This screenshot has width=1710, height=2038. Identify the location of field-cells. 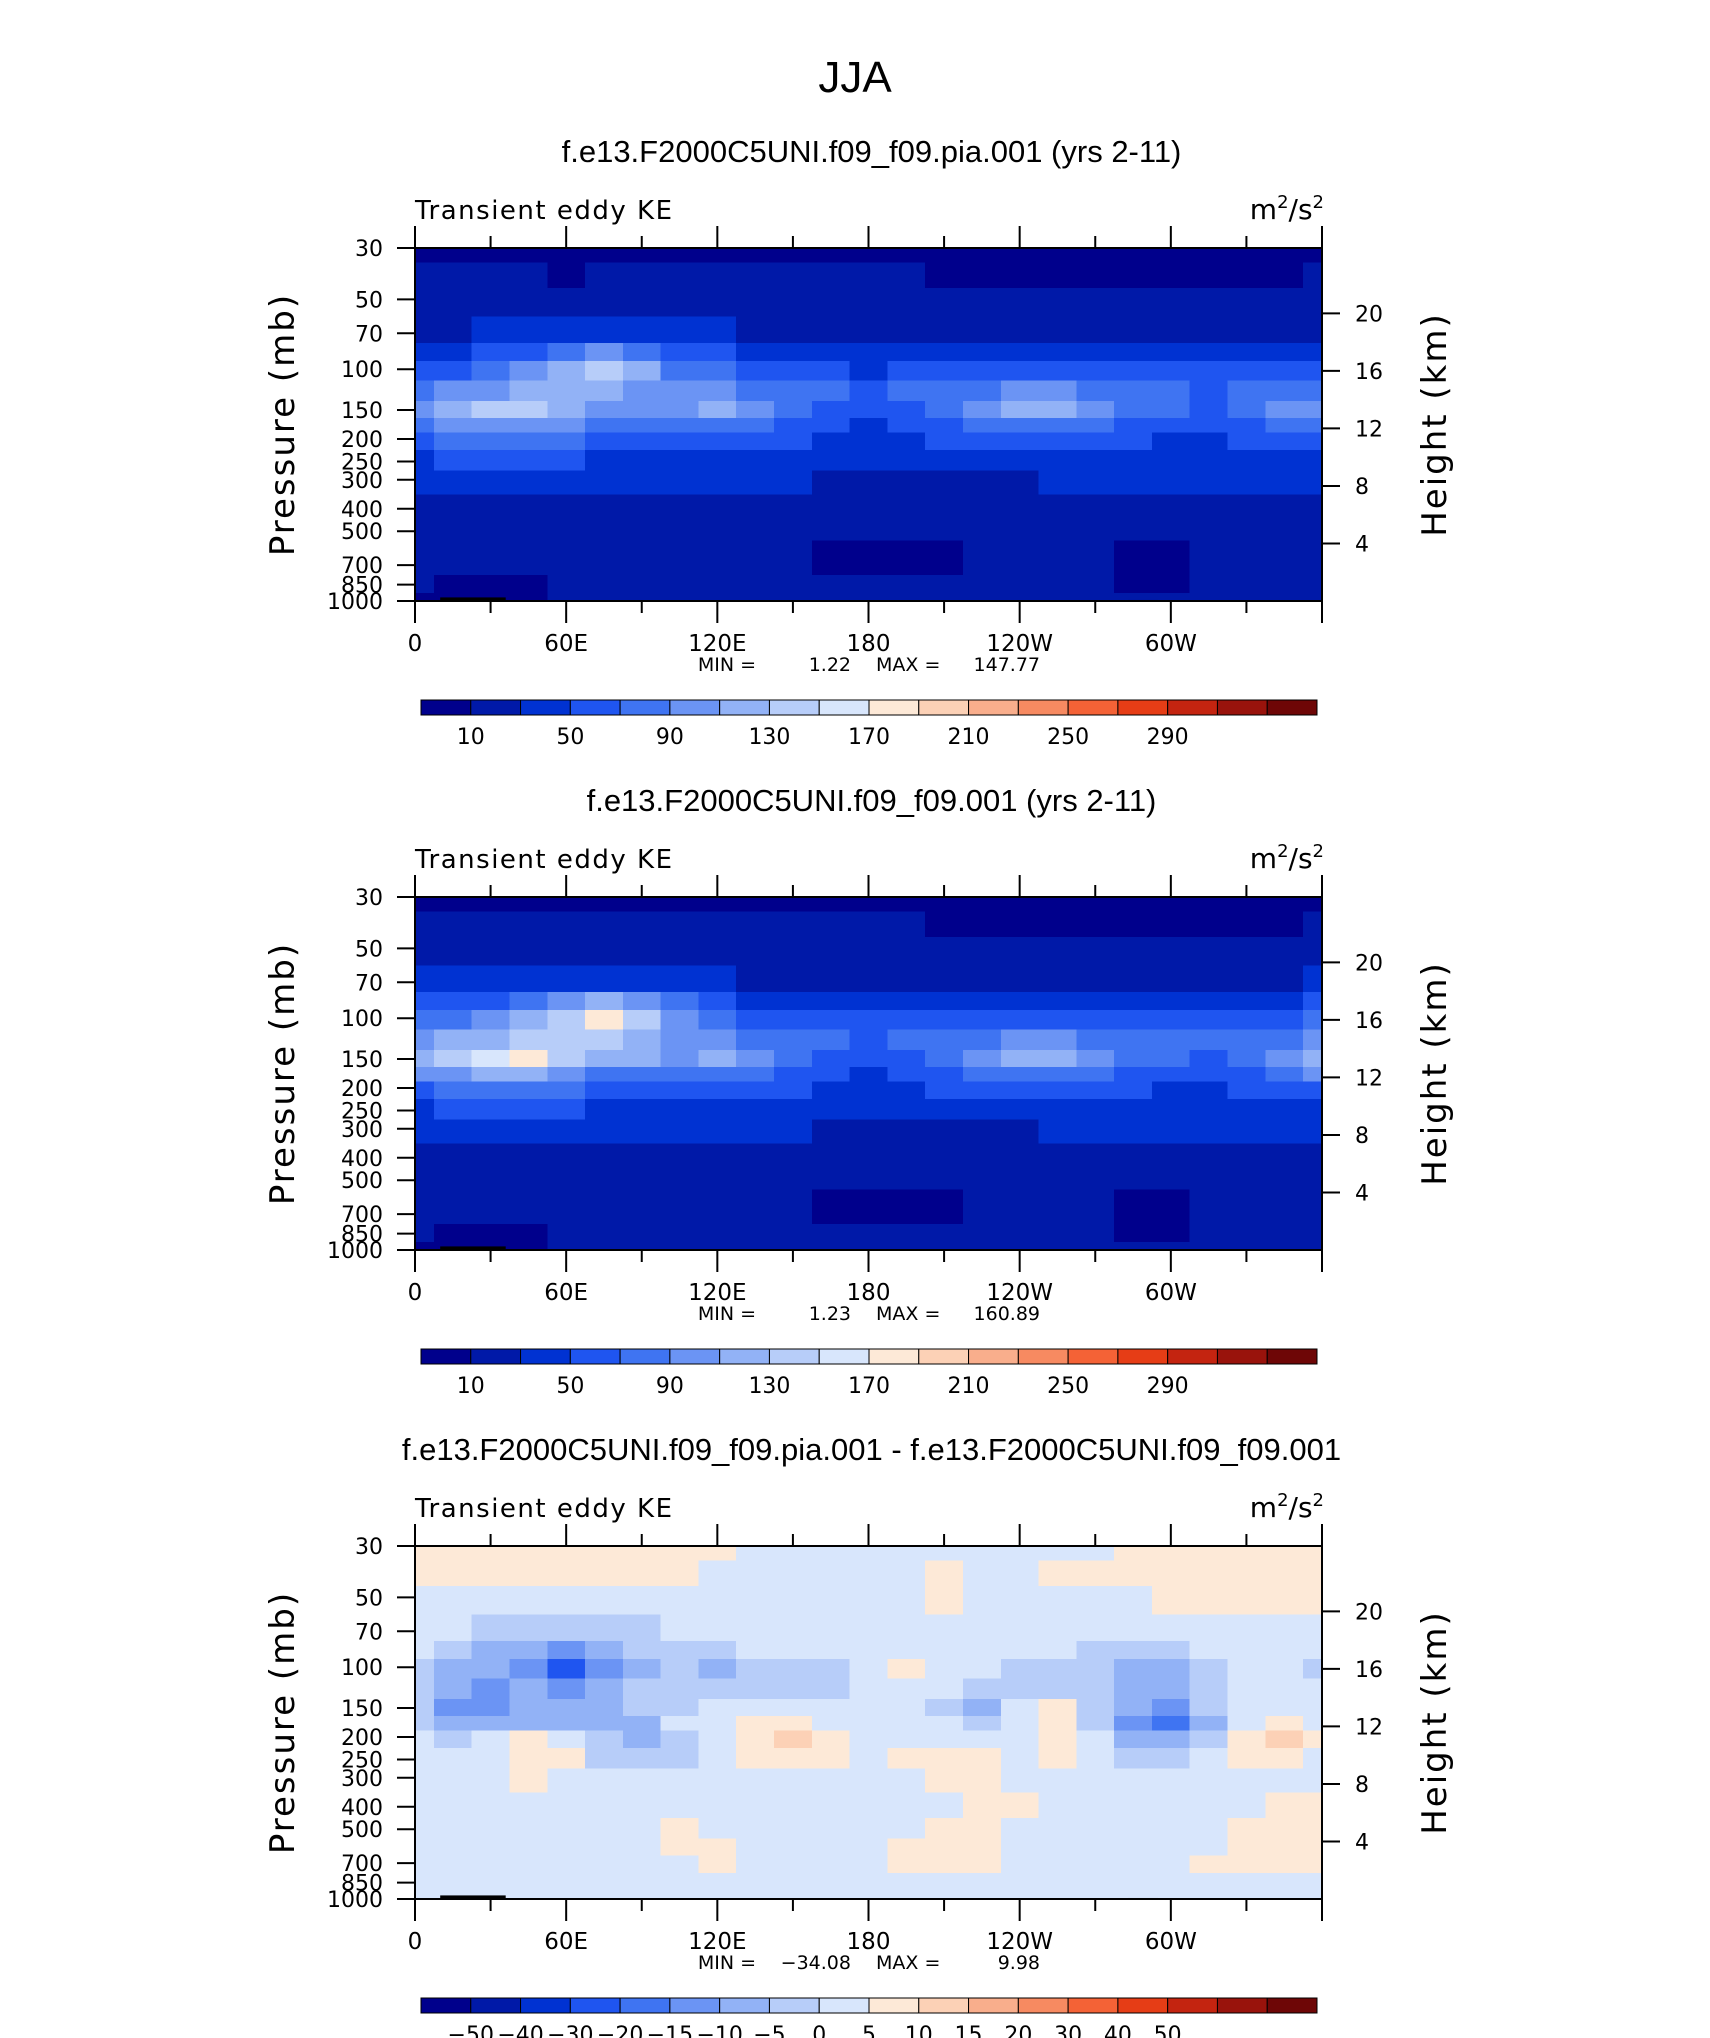
(869, 1723).